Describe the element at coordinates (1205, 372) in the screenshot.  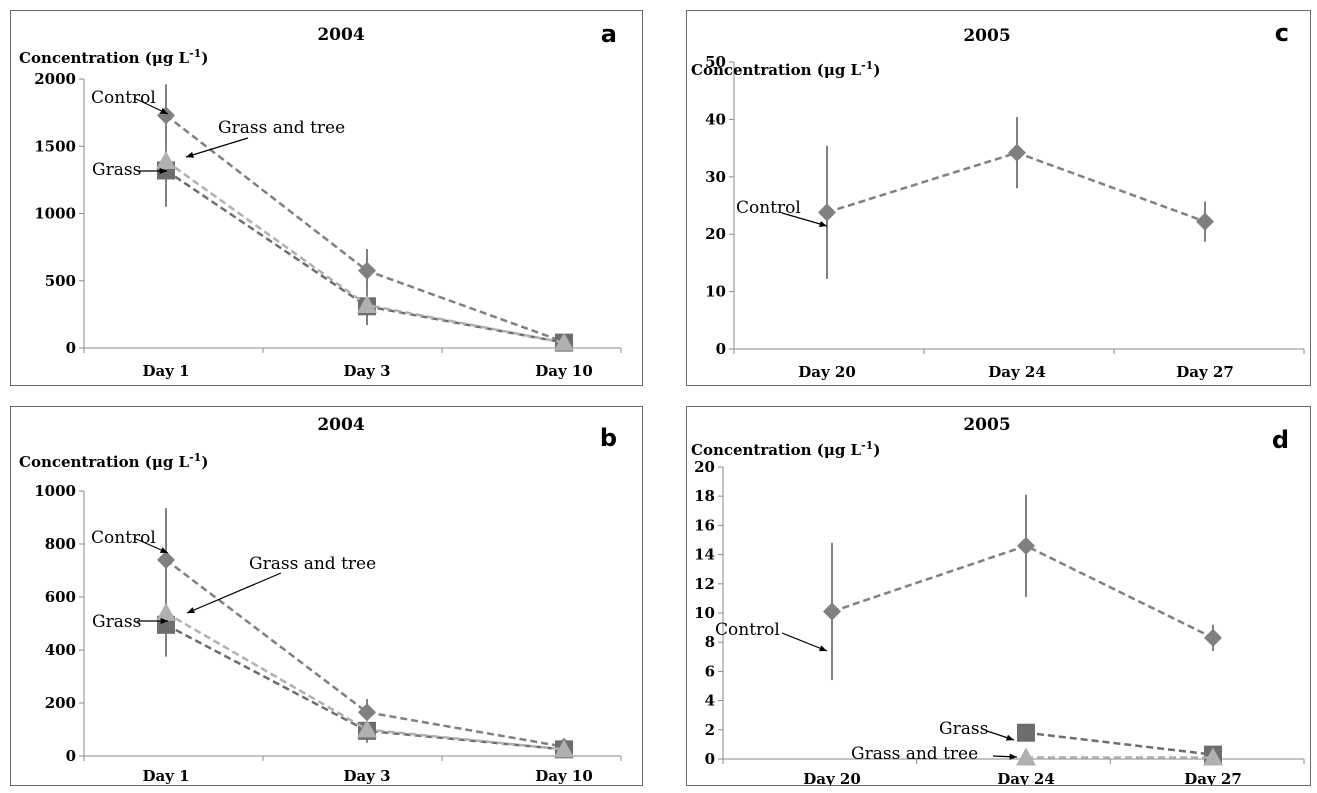
I see `x-tick-label: Day 27` at that location.